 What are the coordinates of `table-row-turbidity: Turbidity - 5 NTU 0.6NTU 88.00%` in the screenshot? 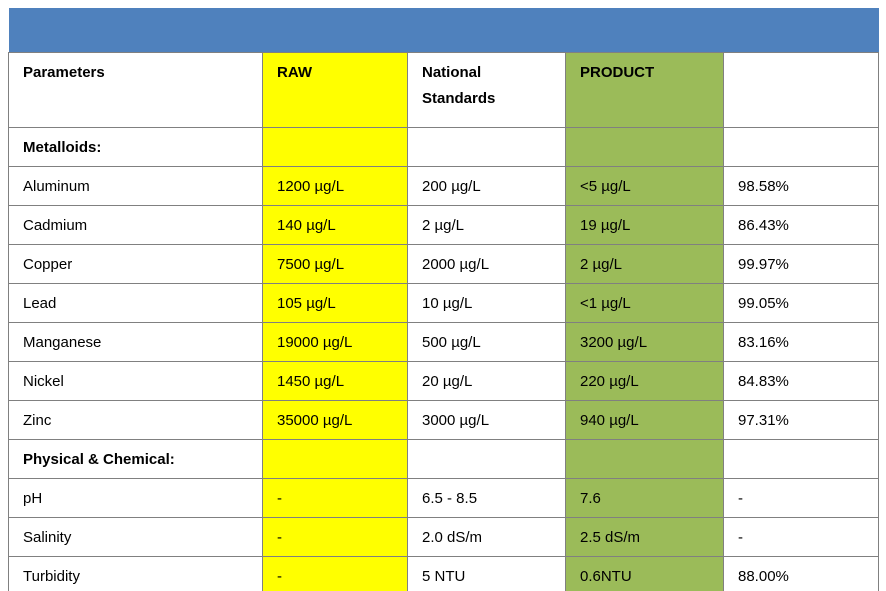 It's located at (443, 573).